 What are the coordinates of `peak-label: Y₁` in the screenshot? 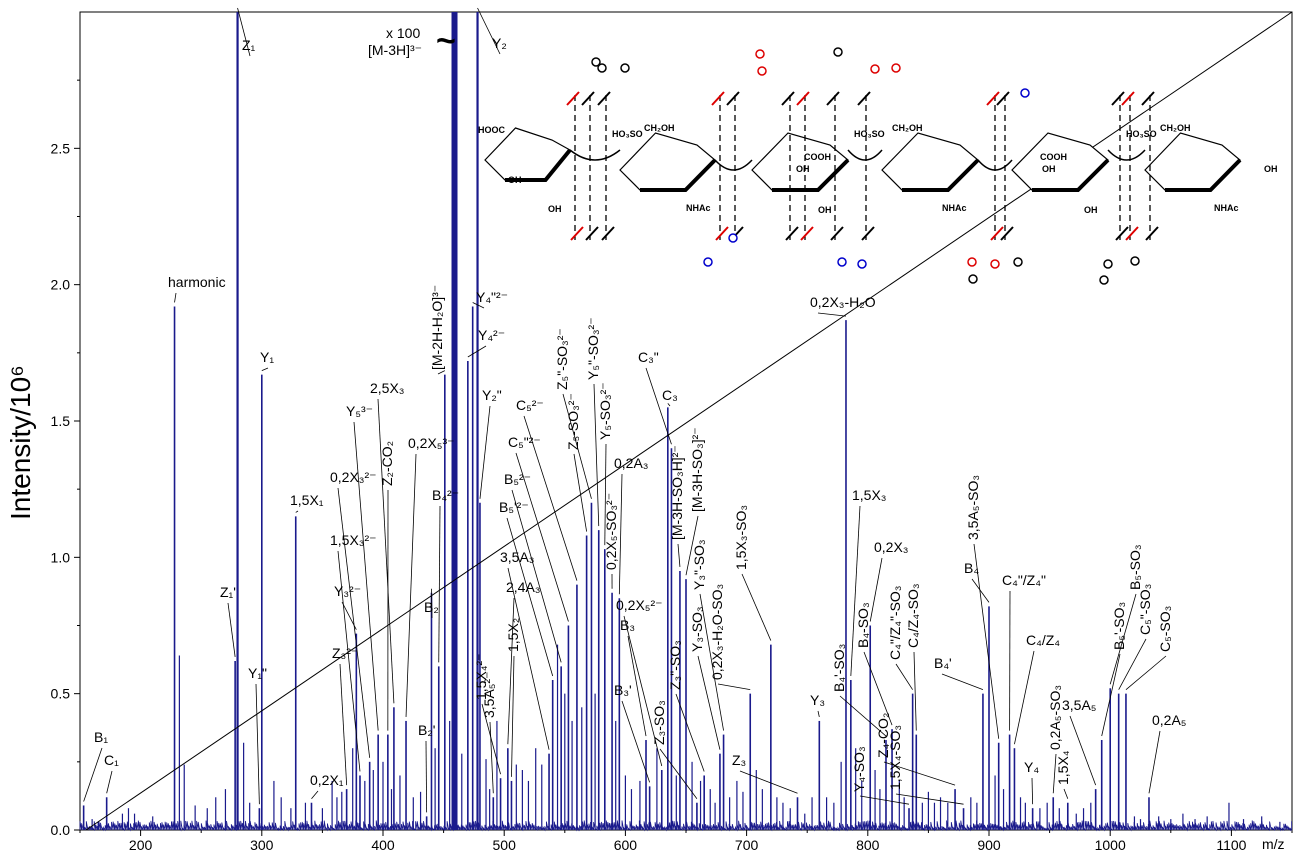 It's located at (267, 357).